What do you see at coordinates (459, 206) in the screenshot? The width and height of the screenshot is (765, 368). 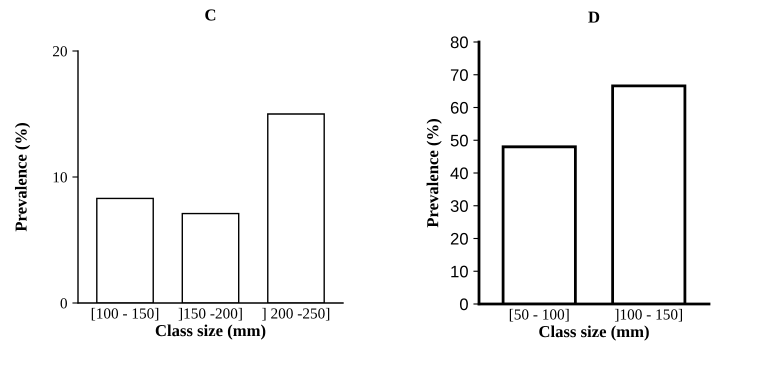 I see `y-tick-label: 30` at bounding box center [459, 206].